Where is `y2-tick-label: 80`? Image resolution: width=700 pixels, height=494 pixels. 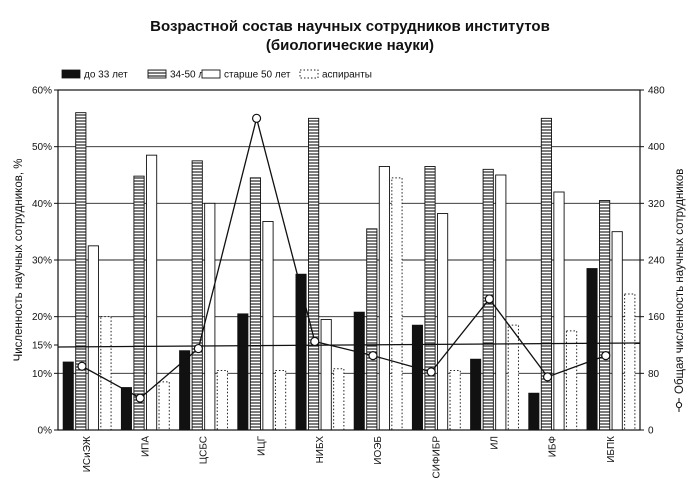
y2-tick-label: 80 is located at coordinates (654, 374).